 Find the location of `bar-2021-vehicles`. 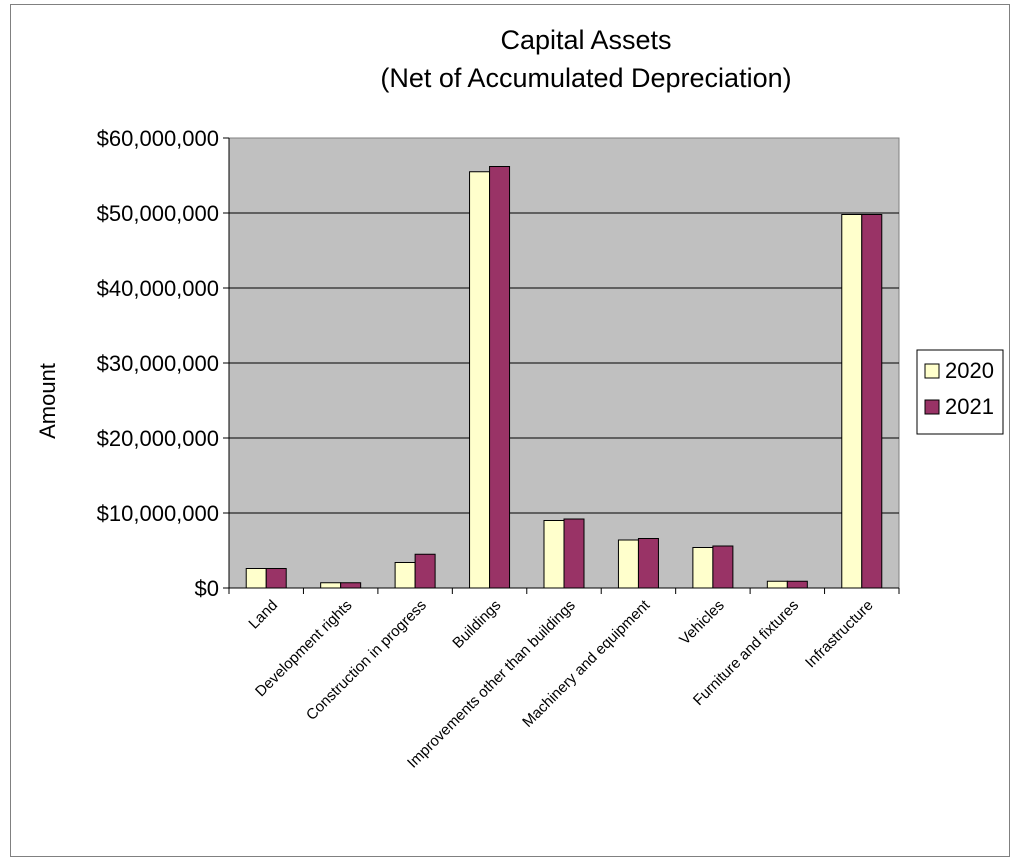

bar-2021-vehicles is located at coordinates (723, 567).